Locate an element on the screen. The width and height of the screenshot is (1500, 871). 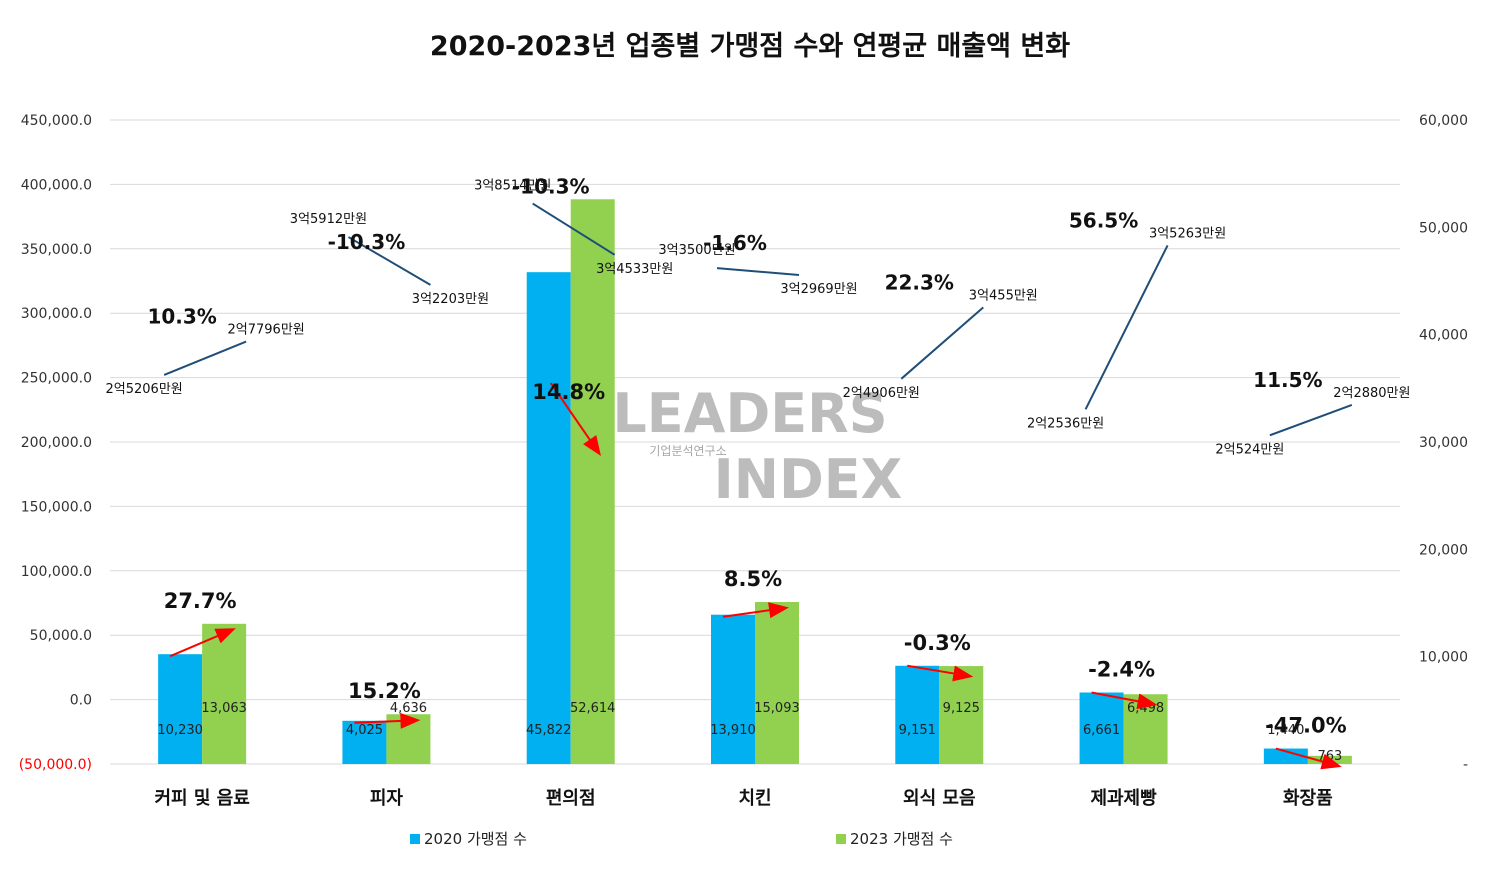
revenue-label-2020: 3억3500만원 is located at coordinates (696, 250).